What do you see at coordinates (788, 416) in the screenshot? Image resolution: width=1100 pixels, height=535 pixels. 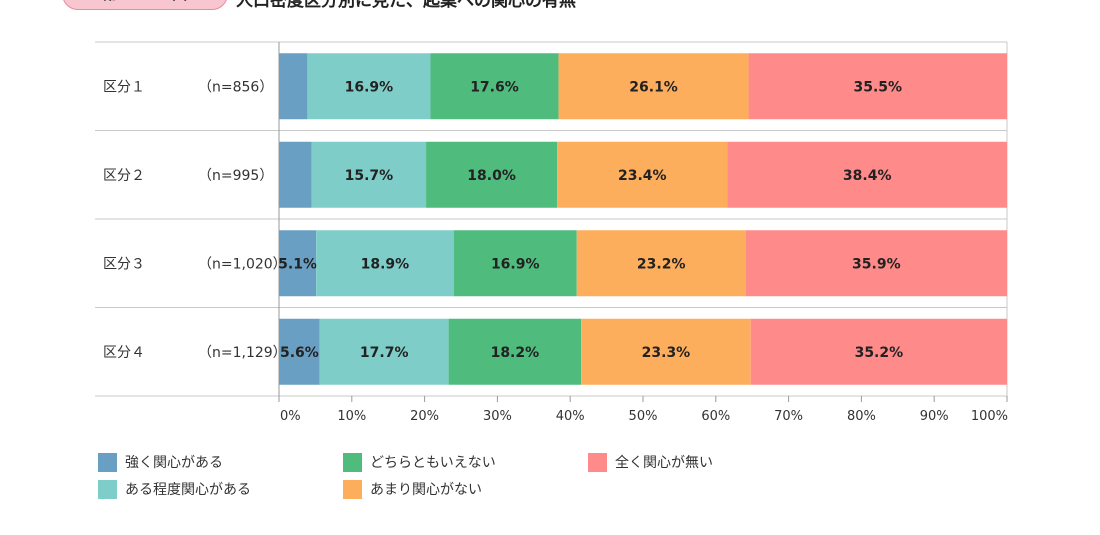 I see `x-tick-label: 70%` at bounding box center [788, 416].